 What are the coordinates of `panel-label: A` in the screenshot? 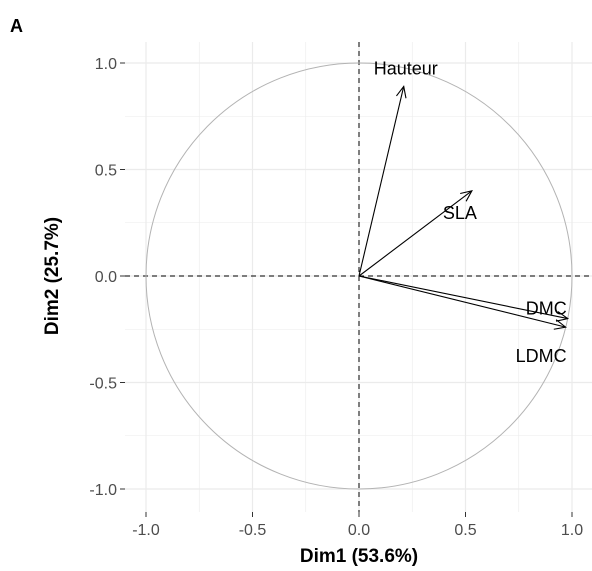 It's located at (16, 26).